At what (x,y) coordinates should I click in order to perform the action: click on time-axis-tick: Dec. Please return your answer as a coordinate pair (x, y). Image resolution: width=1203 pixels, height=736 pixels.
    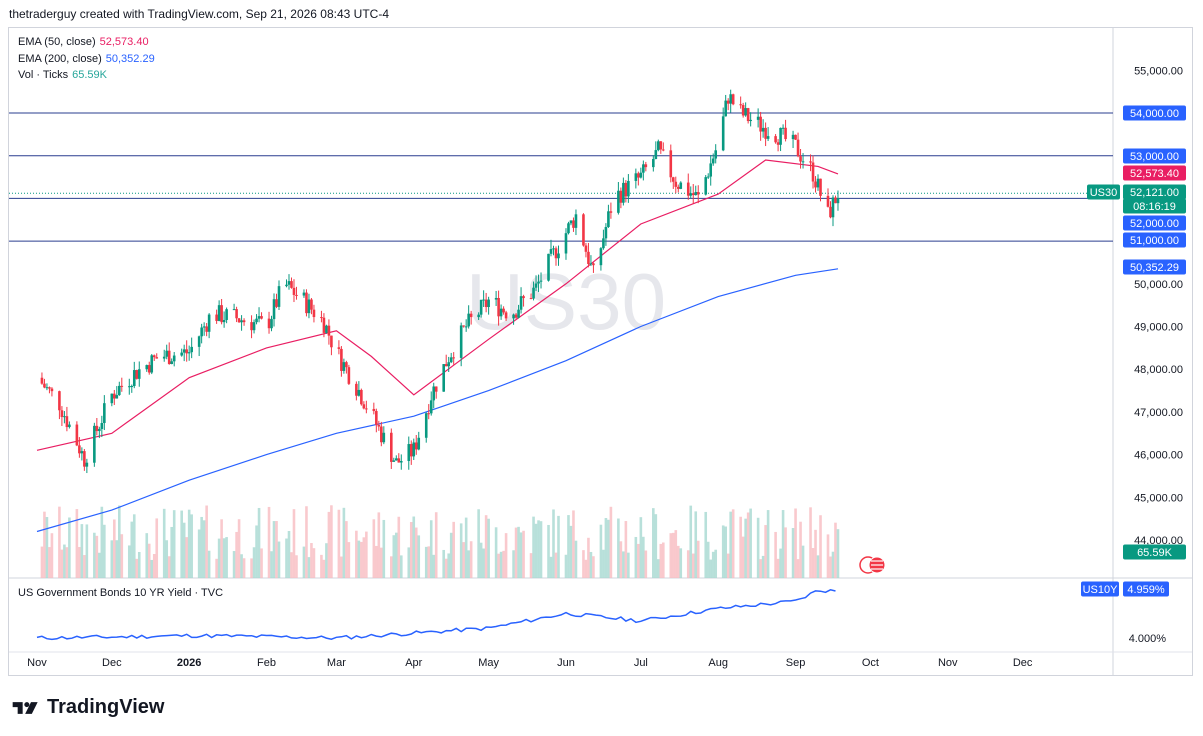
    Looking at the image, I should click on (112, 663).